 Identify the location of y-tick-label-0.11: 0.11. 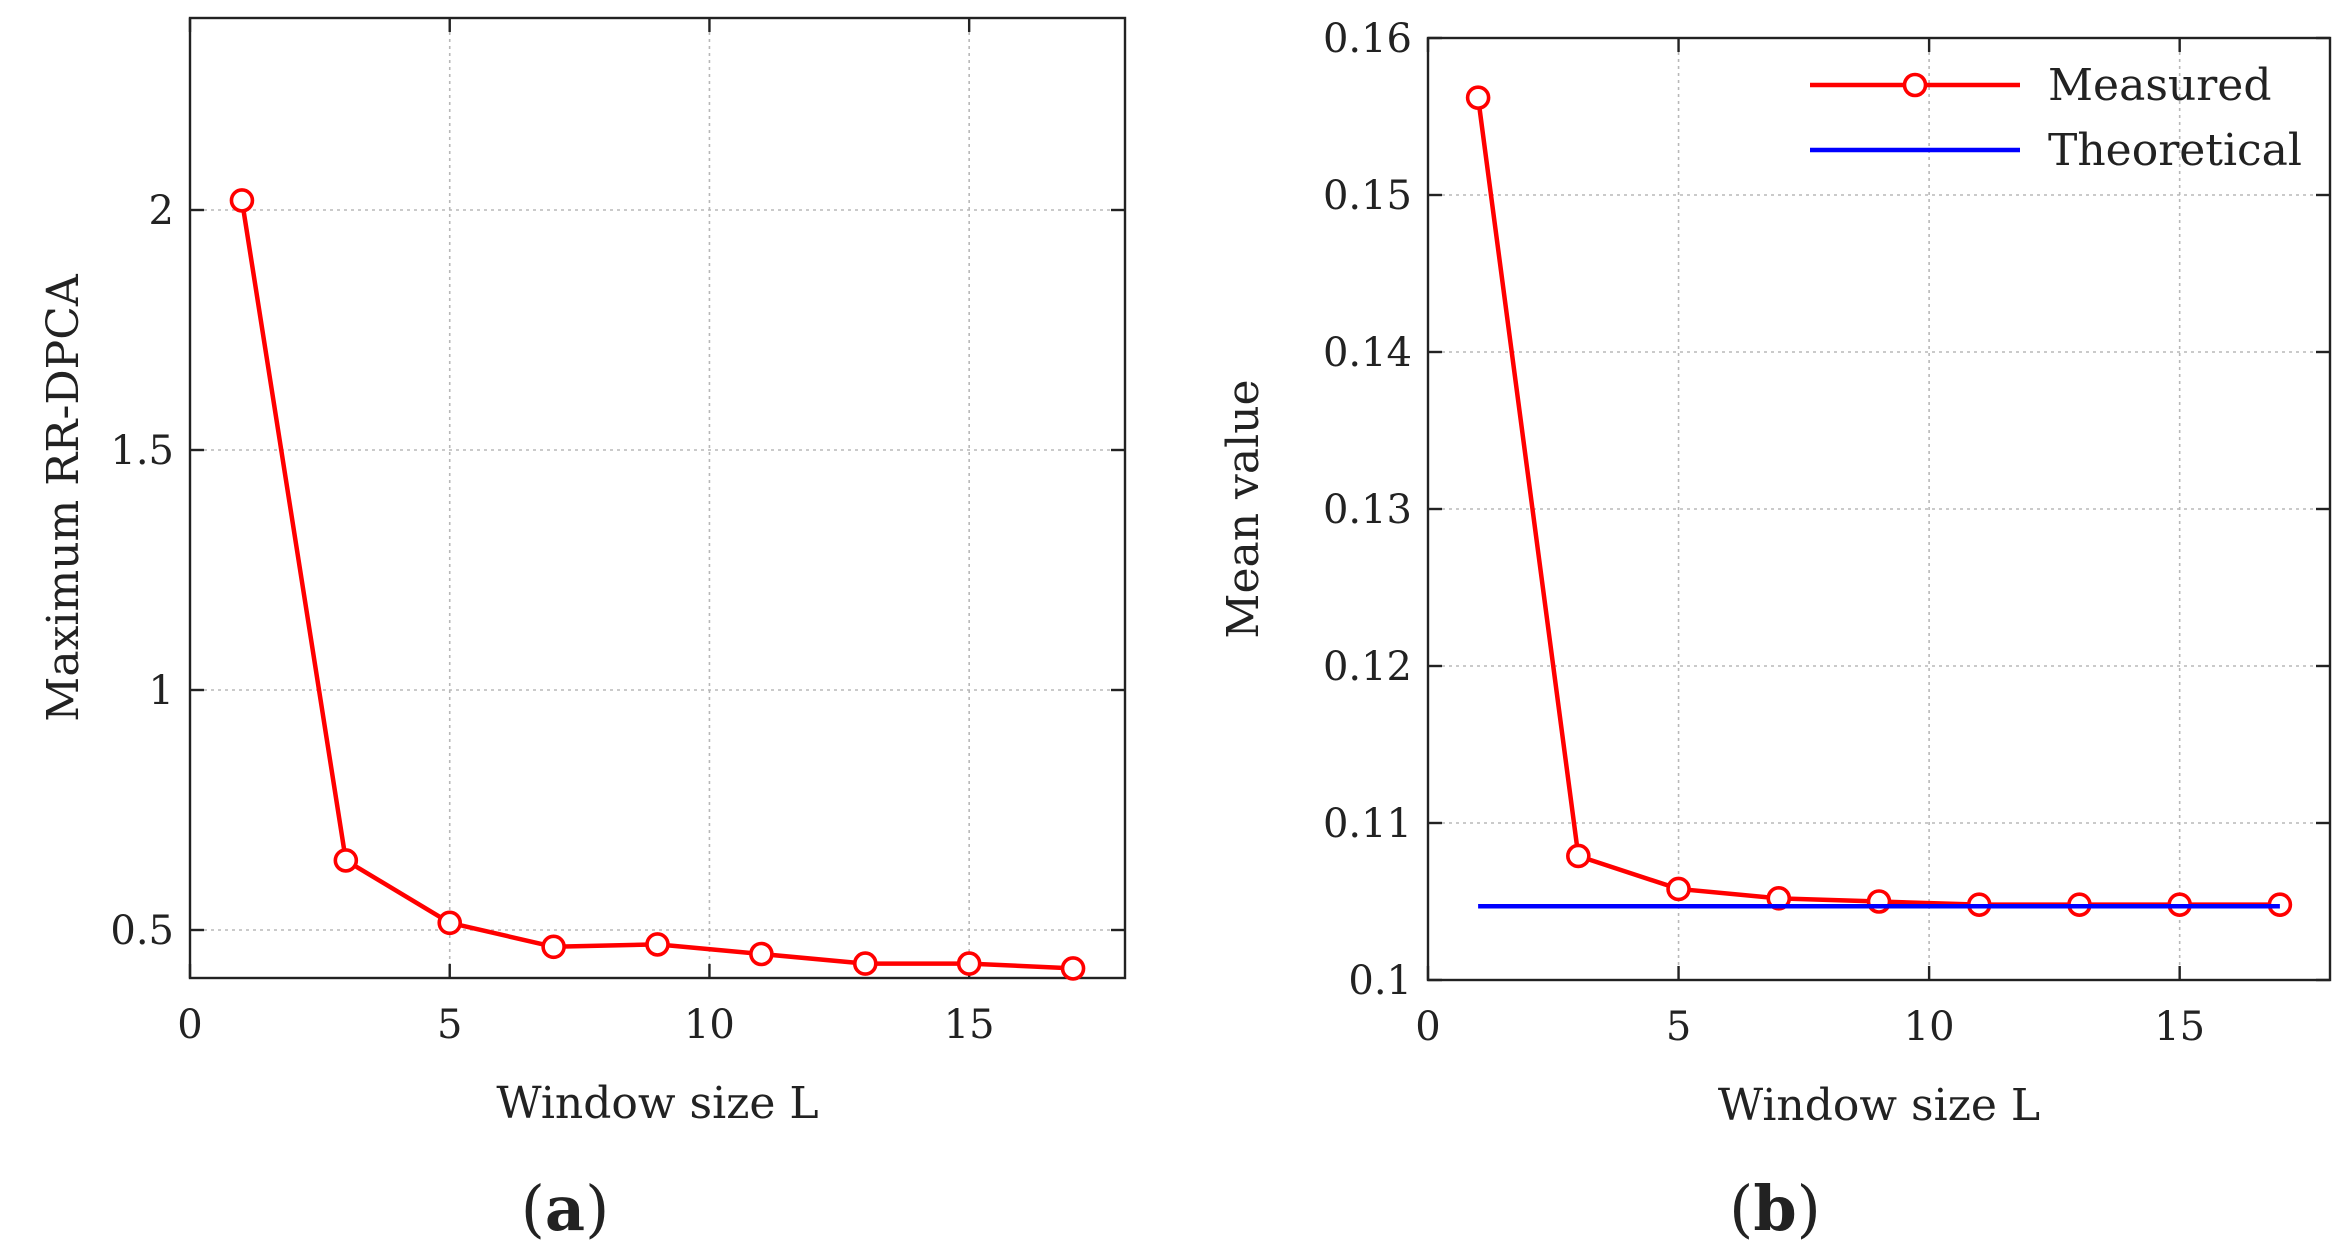
(1367, 824).